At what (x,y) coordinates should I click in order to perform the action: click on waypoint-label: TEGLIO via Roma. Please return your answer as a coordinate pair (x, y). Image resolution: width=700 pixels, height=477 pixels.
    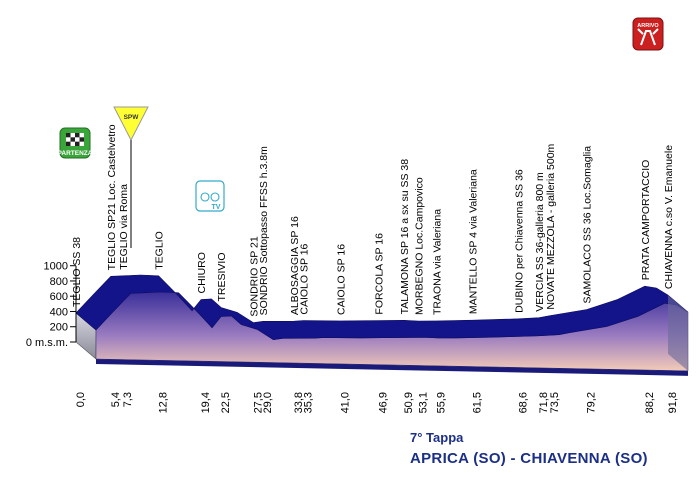
    Looking at the image, I should click on (124, 227).